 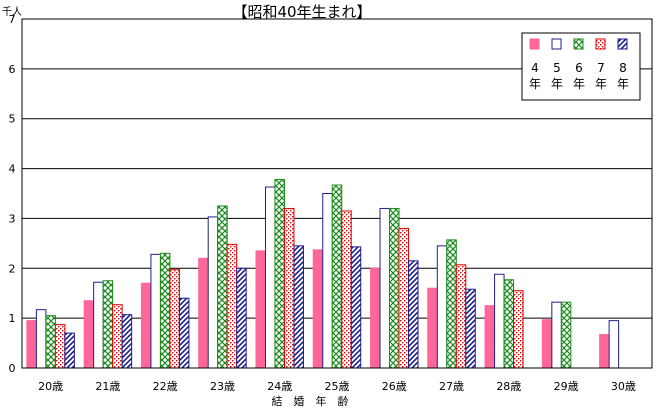 What do you see at coordinates (614, 344) in the screenshot?
I see `bar-5年-30歳` at bounding box center [614, 344].